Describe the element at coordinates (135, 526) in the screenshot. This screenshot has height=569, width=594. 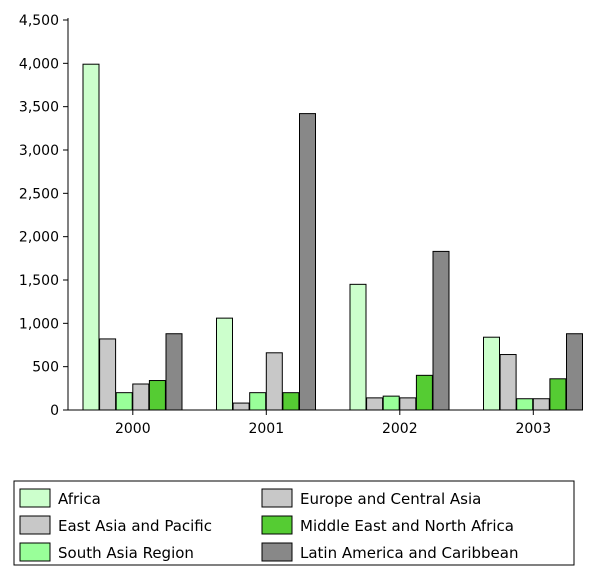
I see `legend-label: East Asia and Pacific` at that location.